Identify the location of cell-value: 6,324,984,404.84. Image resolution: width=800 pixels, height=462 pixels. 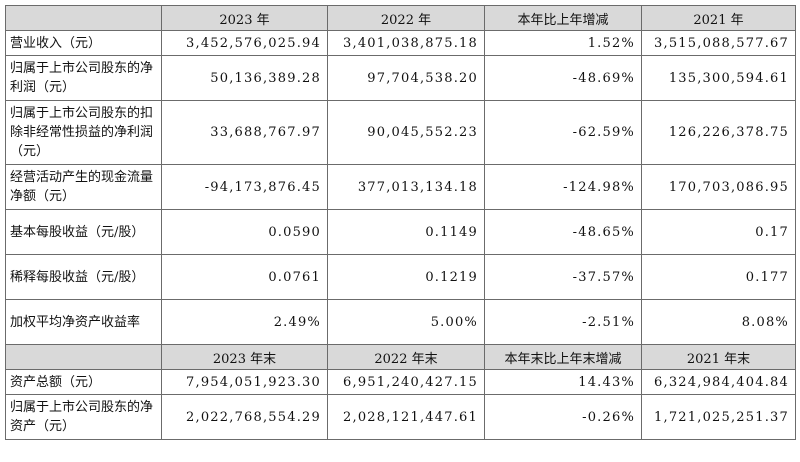
(718, 382).